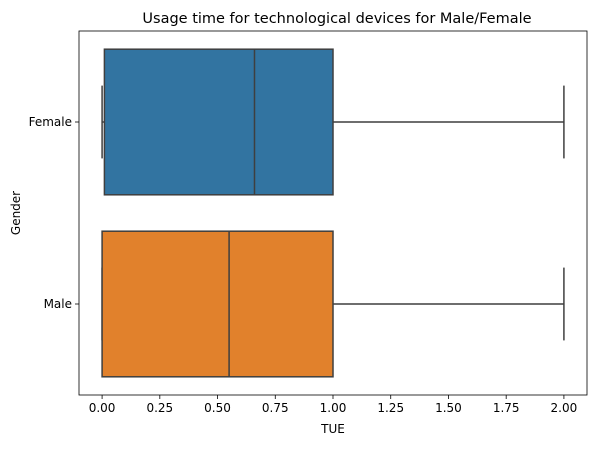  What do you see at coordinates (217, 408) in the screenshot?
I see `x-tick-label: 0.50` at bounding box center [217, 408].